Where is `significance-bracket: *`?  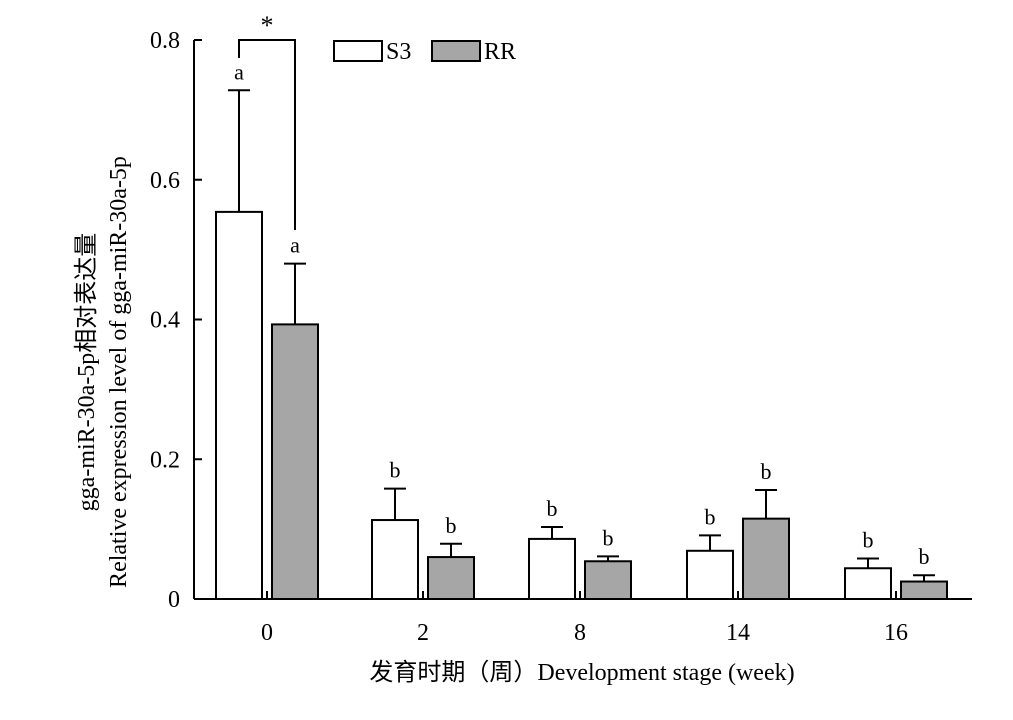 significance-bracket: * is located at coordinates (267, 120).